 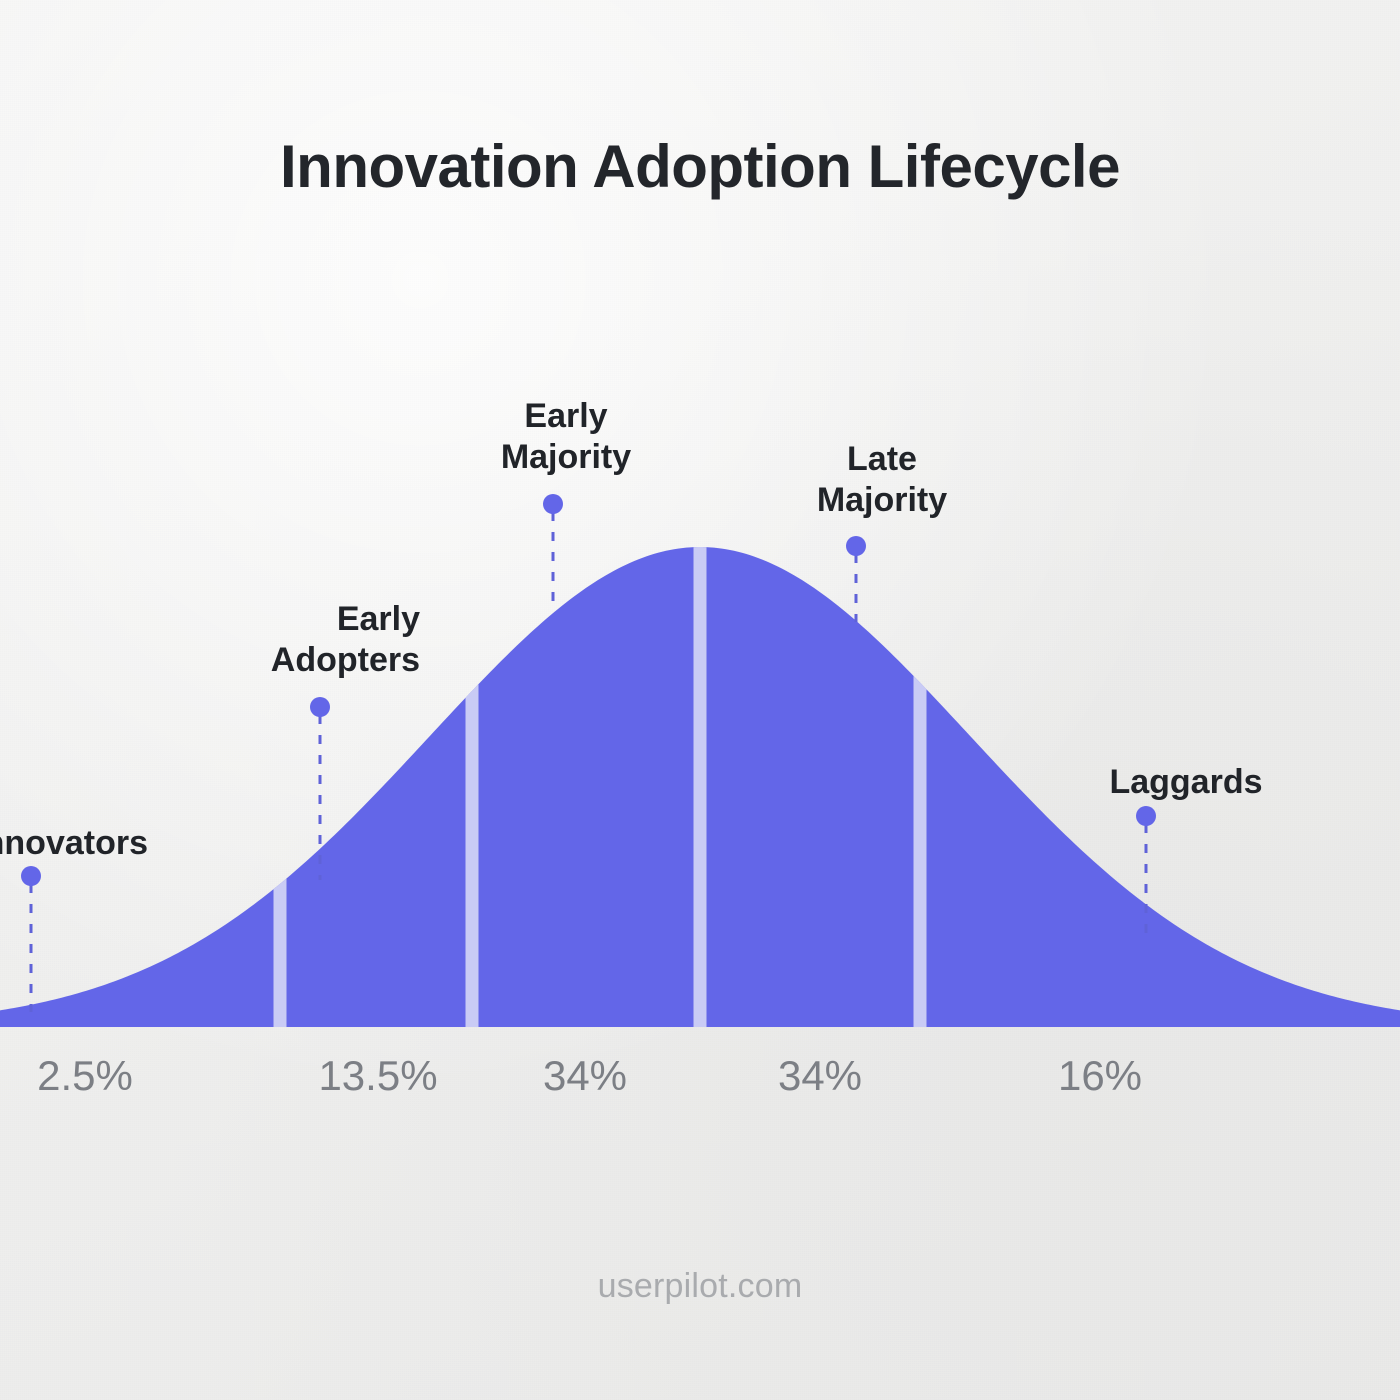 I want to click on callout-label-early-adopters: Early Adopters, so click(x=345, y=640).